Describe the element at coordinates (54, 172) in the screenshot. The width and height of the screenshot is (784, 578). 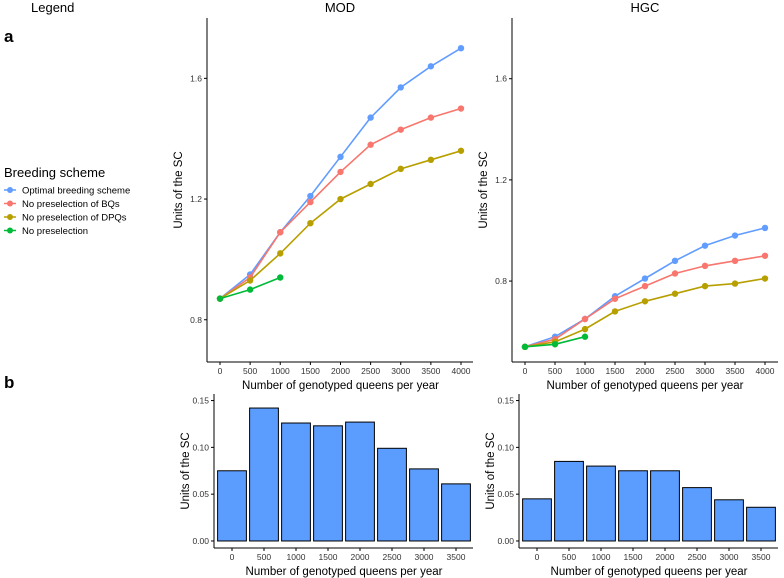
I see `legend-title: Breeding scheme` at that location.